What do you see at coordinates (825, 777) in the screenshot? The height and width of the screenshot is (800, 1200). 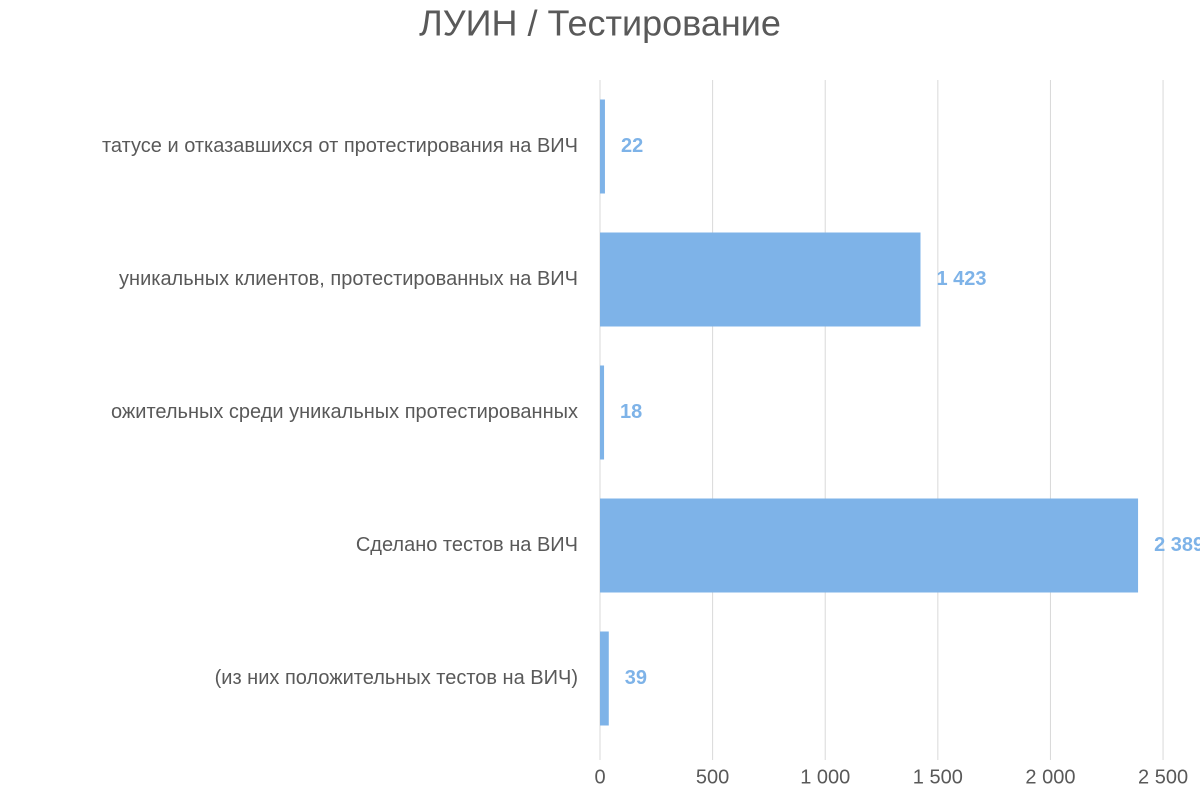 I see `x-tick-label: 1 000` at bounding box center [825, 777].